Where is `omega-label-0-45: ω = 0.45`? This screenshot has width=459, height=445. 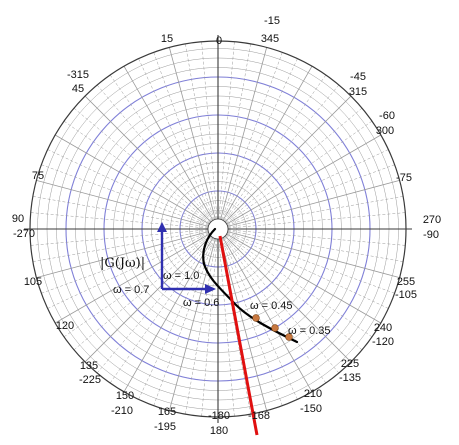 omega-label-0-45: ω = 0.45 is located at coordinates (271, 306).